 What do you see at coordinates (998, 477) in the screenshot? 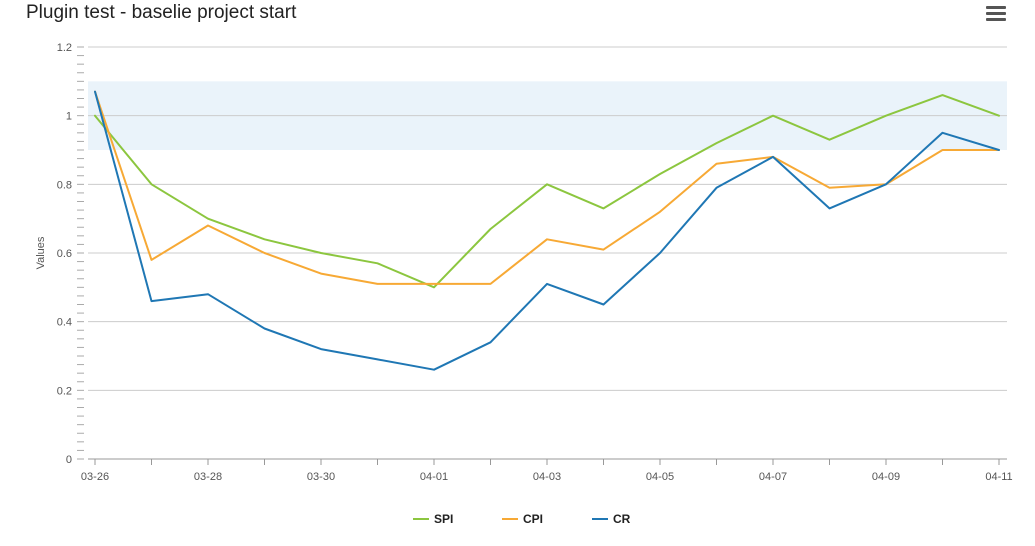
I see `x-tick-label: 04-11` at bounding box center [998, 477].